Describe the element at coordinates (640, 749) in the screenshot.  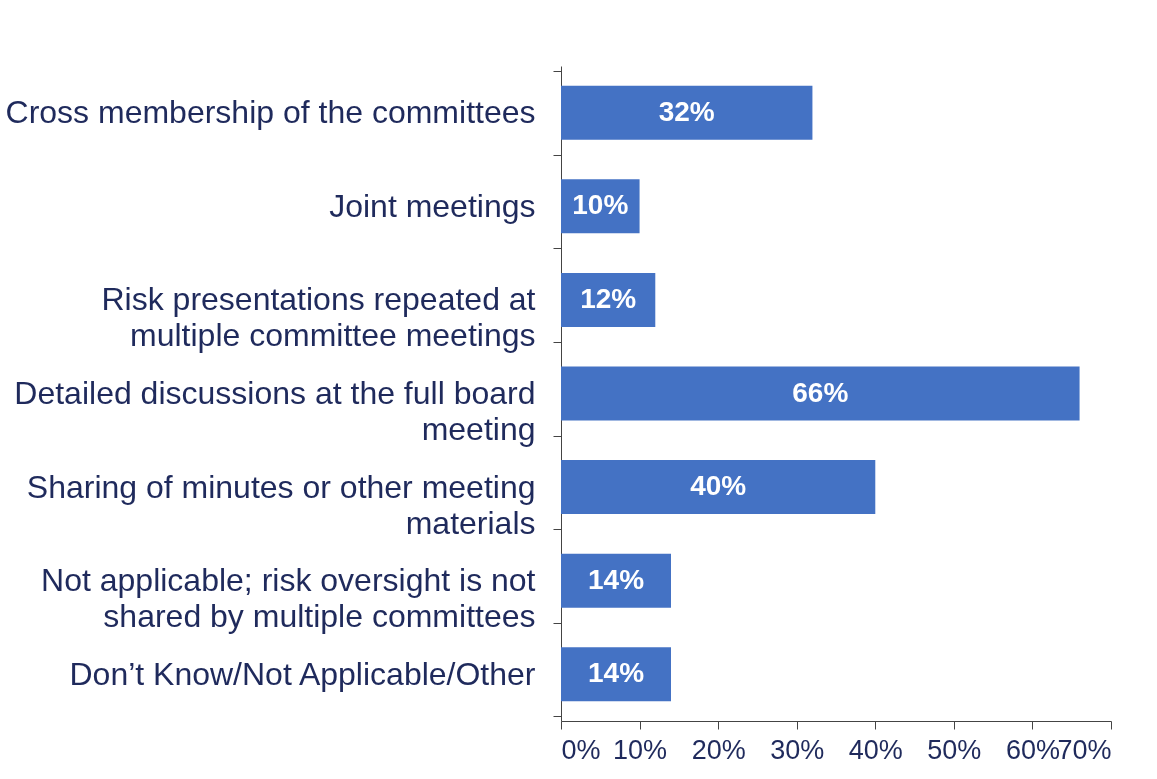
I see `x-tick-label: 10%` at that location.